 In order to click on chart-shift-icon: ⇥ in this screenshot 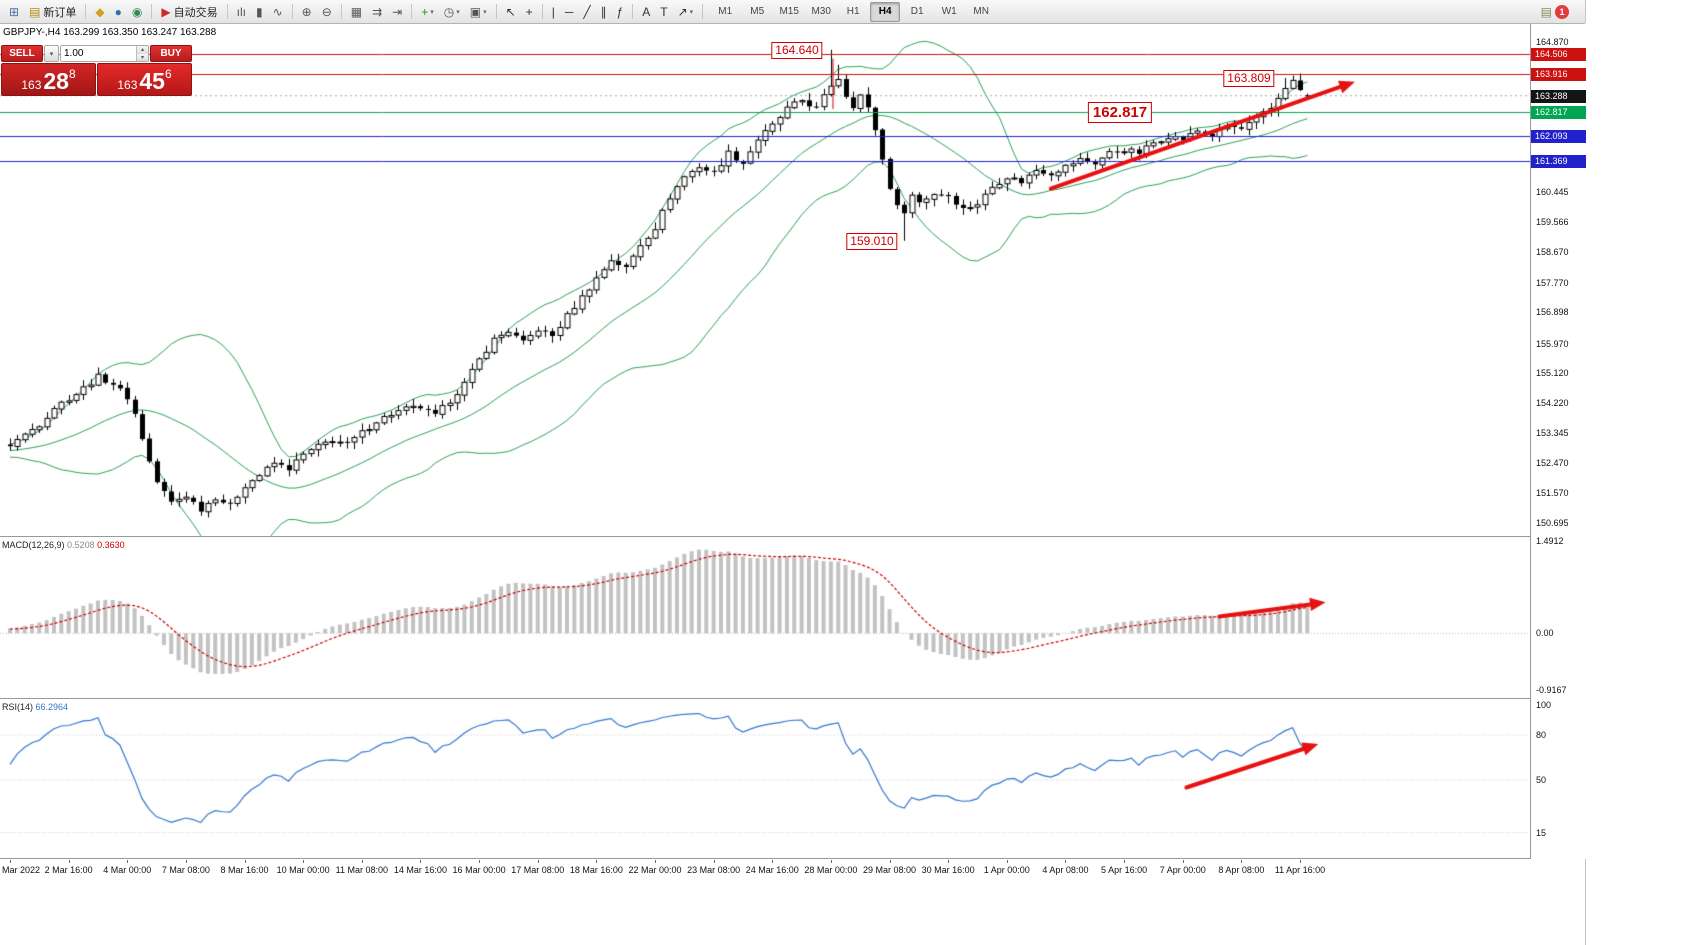, I will do `click(397, 11)`.